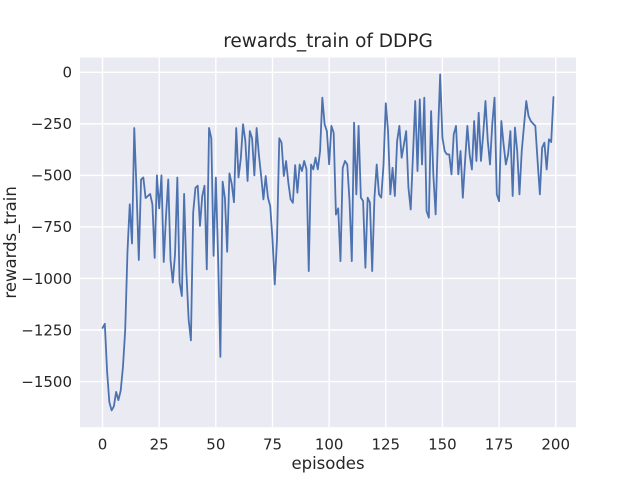  What do you see at coordinates (328, 41) in the screenshot?
I see `chart-title: rewards_train of DDPG` at bounding box center [328, 41].